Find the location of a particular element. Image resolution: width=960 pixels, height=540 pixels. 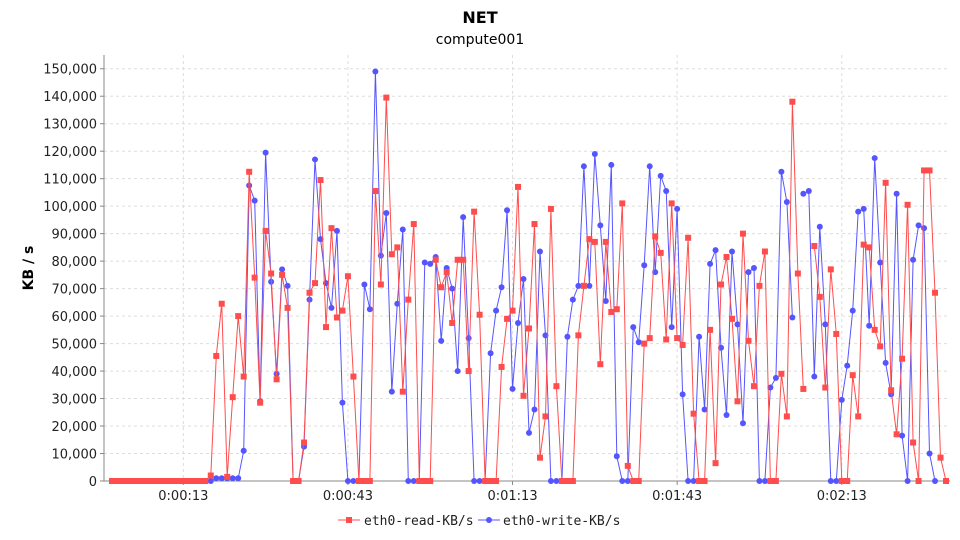

legend-item-read: eth0-read-KB/s is located at coordinates (406, 521).